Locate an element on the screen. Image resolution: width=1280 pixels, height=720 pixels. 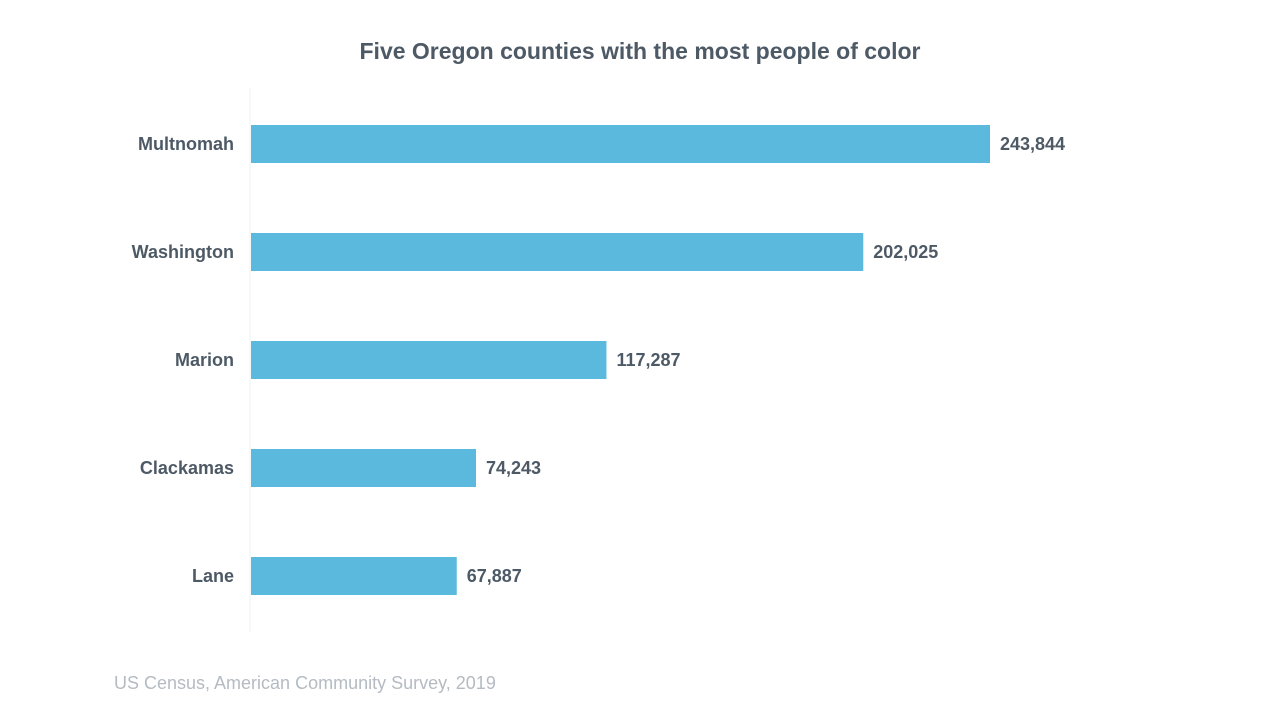
value-label-washington: 202,025 is located at coordinates (905, 252).